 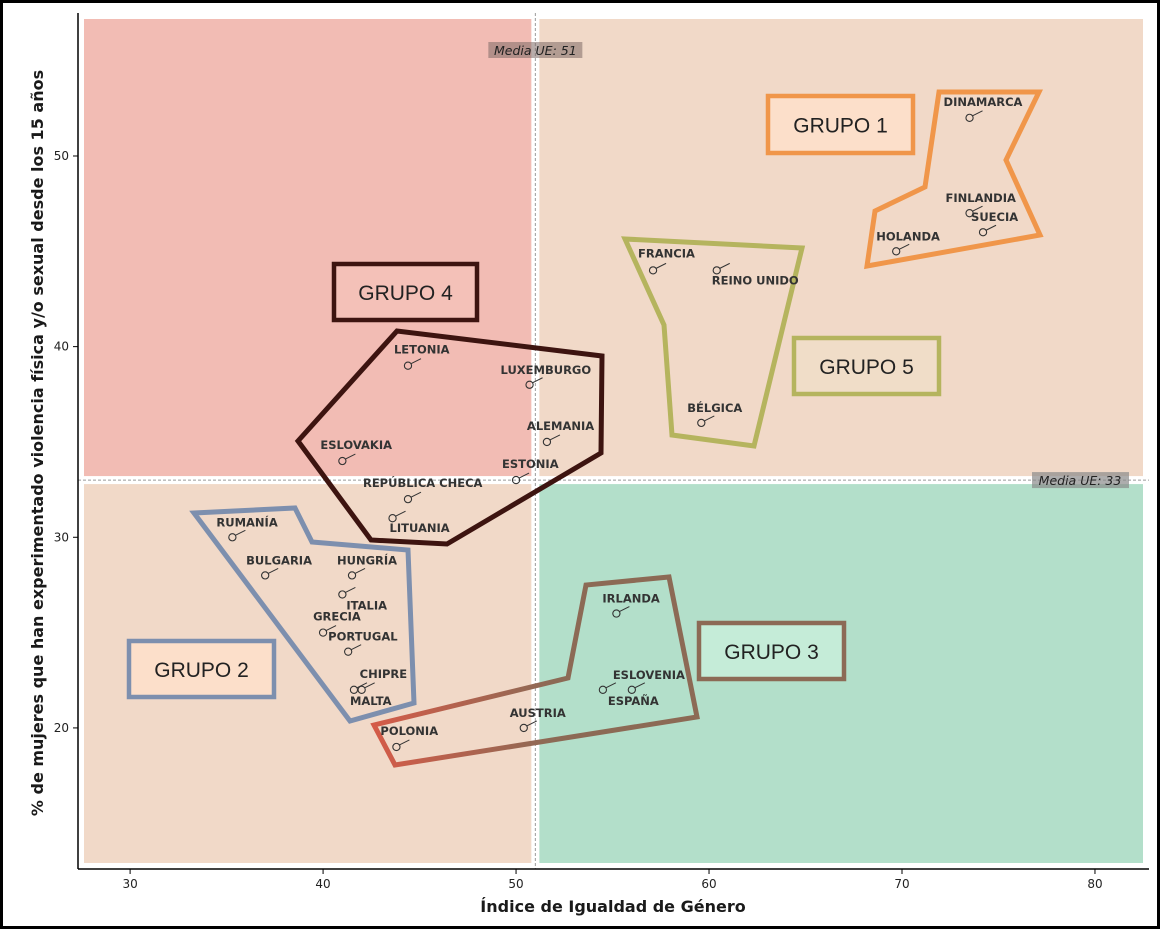 What do you see at coordinates (515, 884) in the screenshot?
I see `x-tick-label: 50` at bounding box center [515, 884].